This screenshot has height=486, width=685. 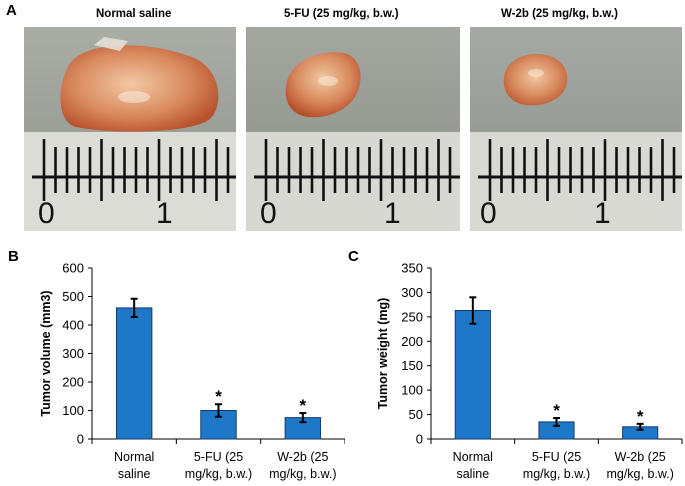 I want to click on y-tick-label: 600, so click(x=73, y=268).